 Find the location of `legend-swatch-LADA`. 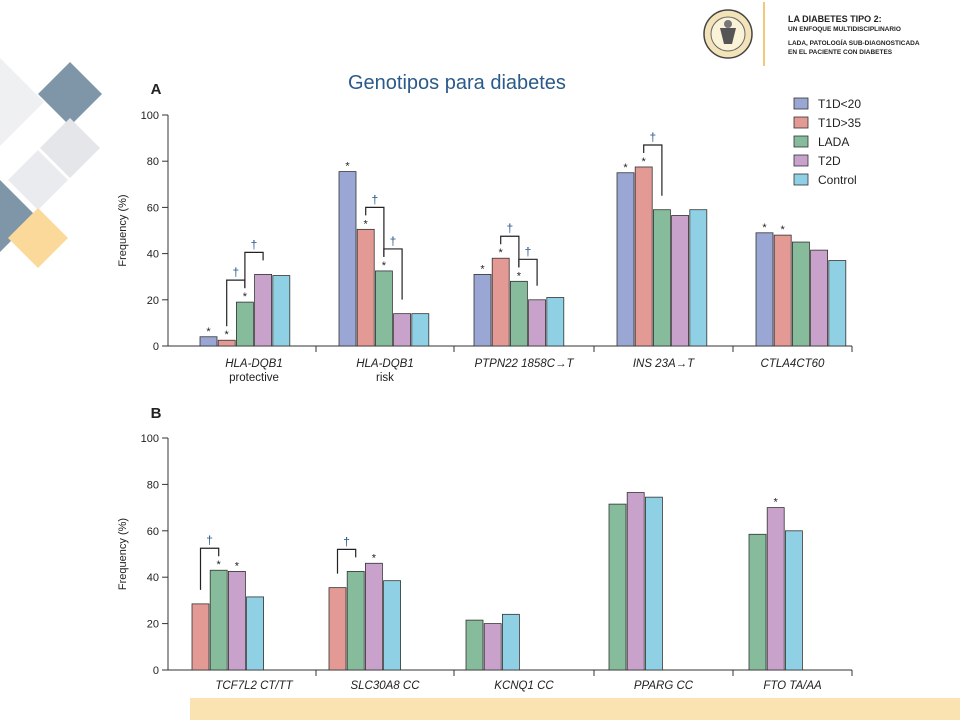

legend-swatch-LADA is located at coordinates (801, 141).